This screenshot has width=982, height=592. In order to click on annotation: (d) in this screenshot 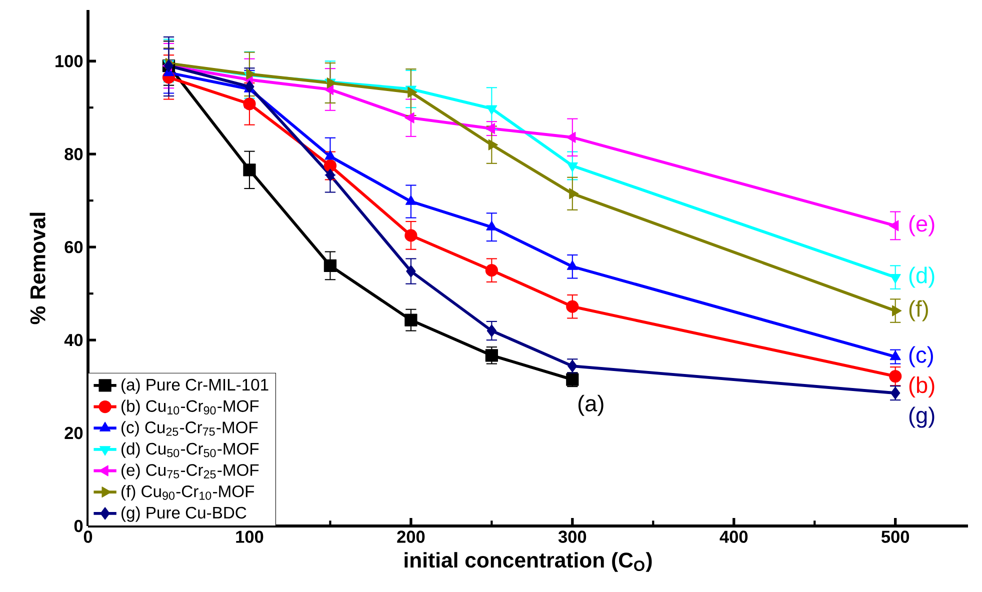, I will do `click(921, 277)`.